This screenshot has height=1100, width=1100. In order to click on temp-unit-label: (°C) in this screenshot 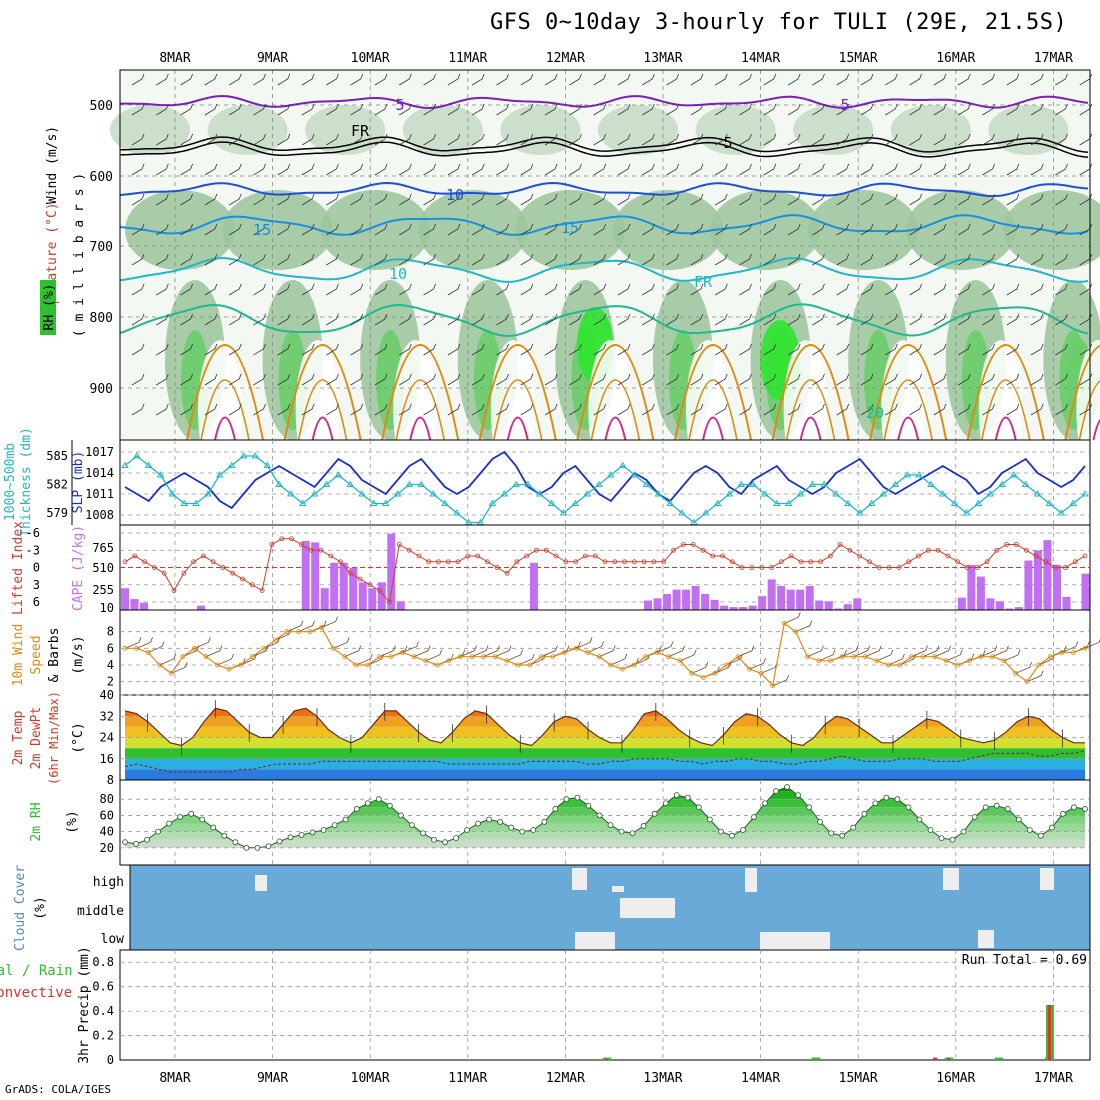, I will do `click(78, 737)`.